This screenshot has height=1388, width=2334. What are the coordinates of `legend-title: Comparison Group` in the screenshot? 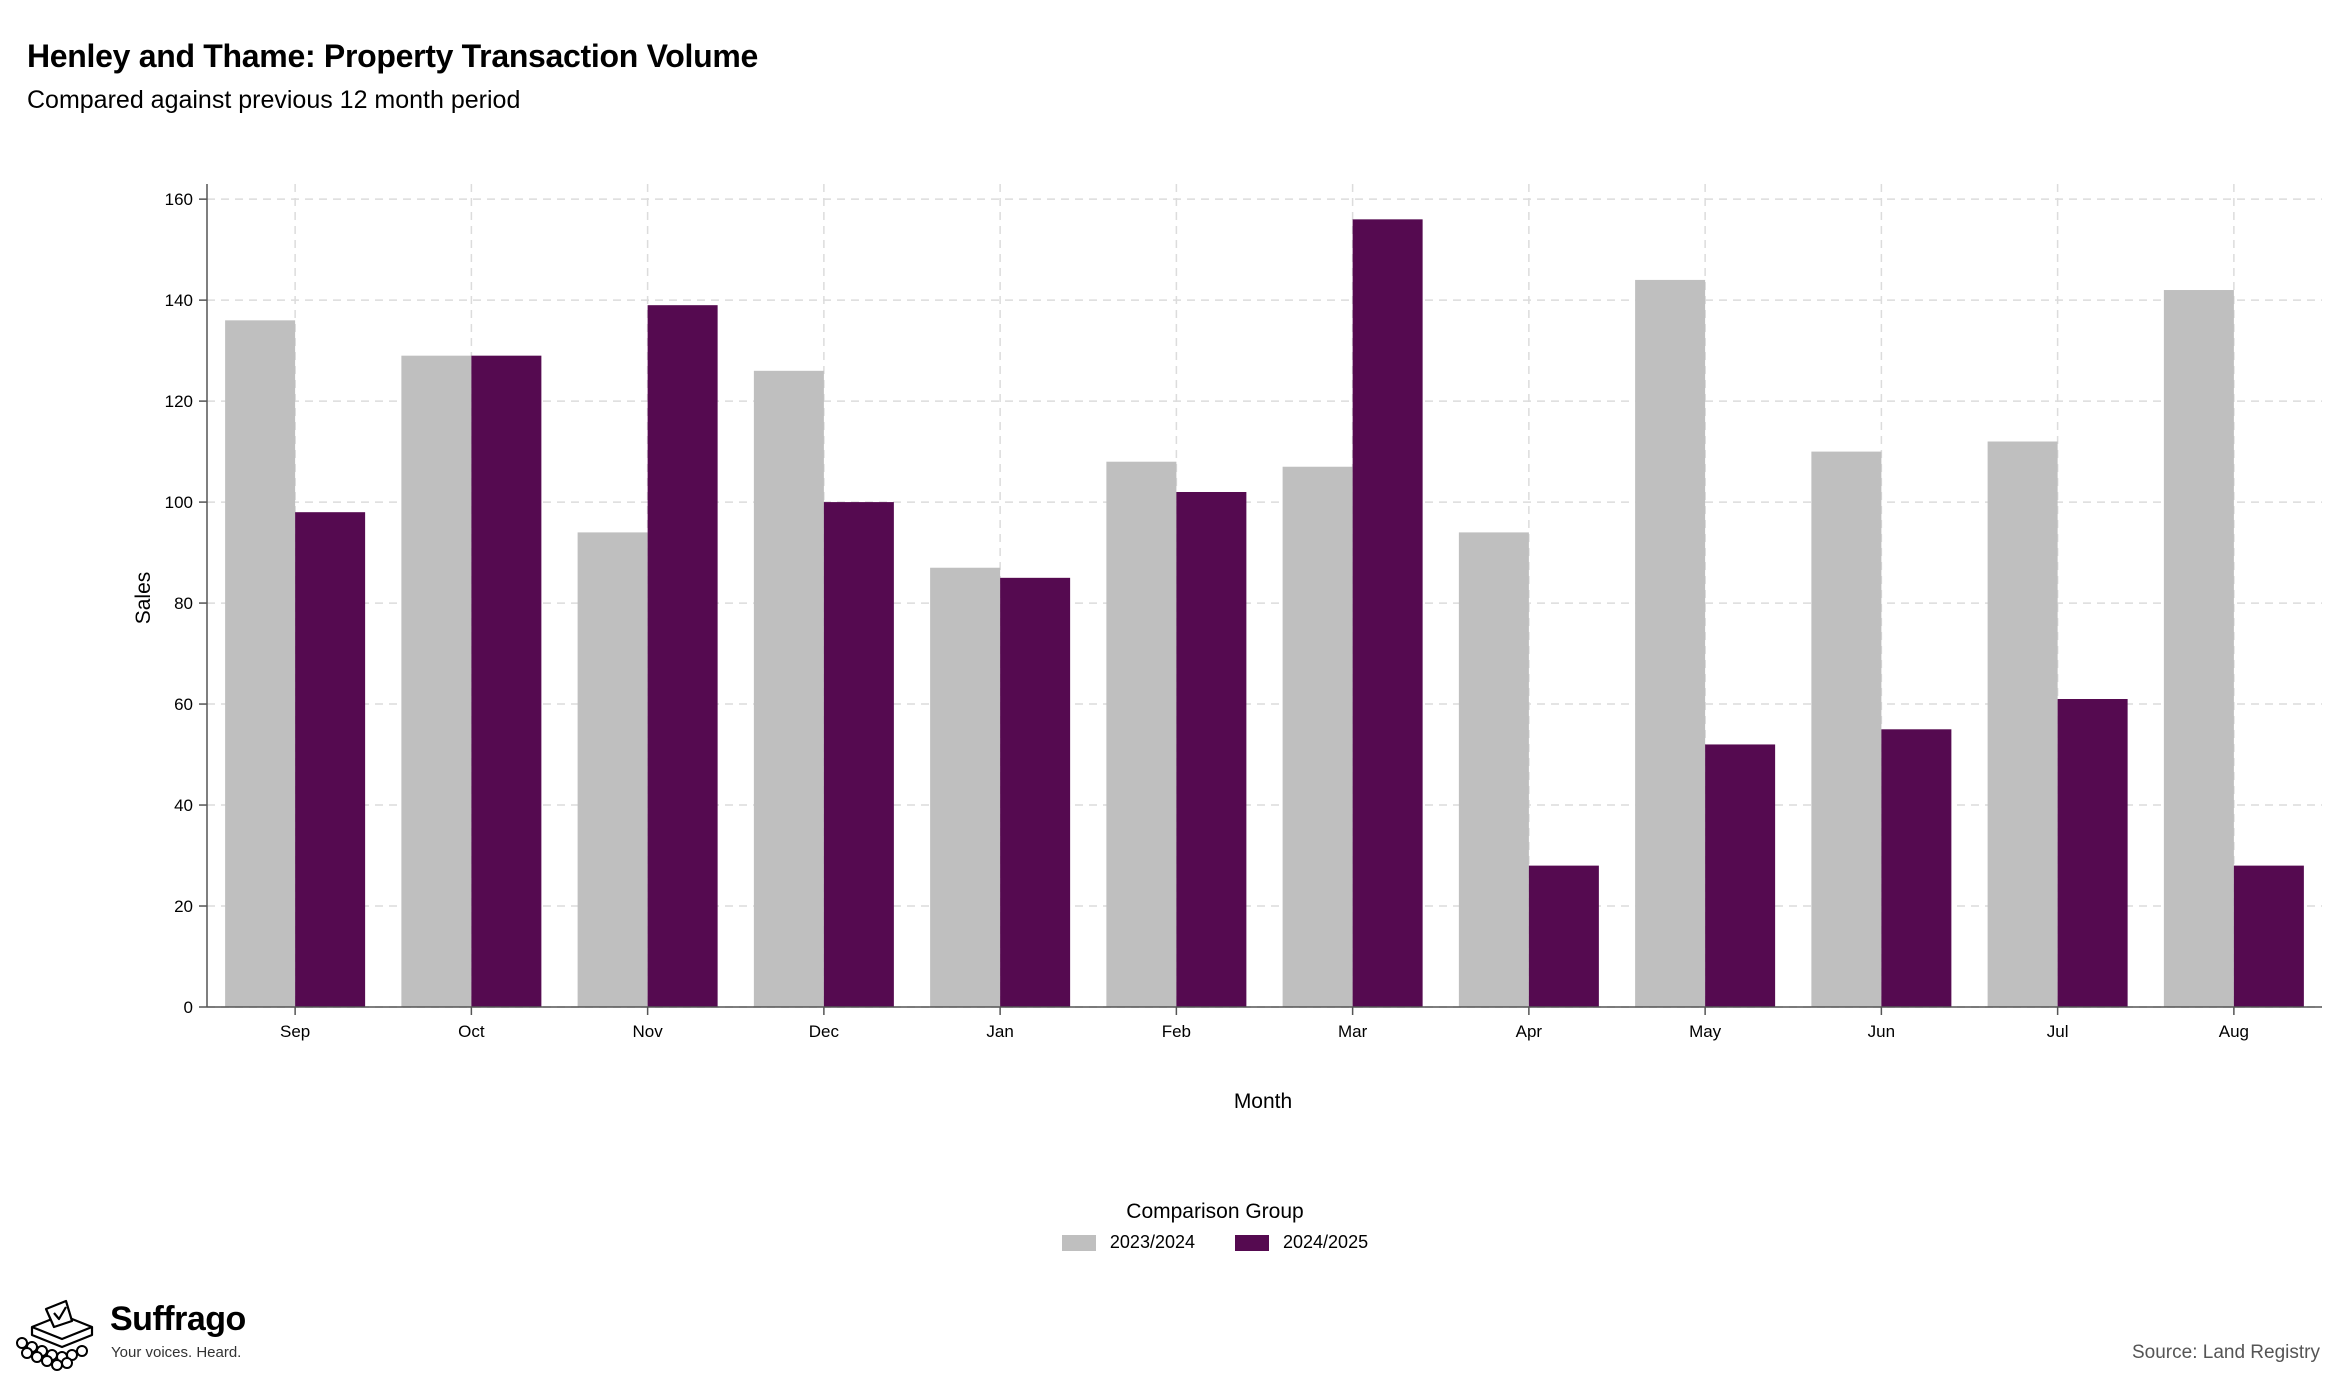 It's located at (1215, 1211).